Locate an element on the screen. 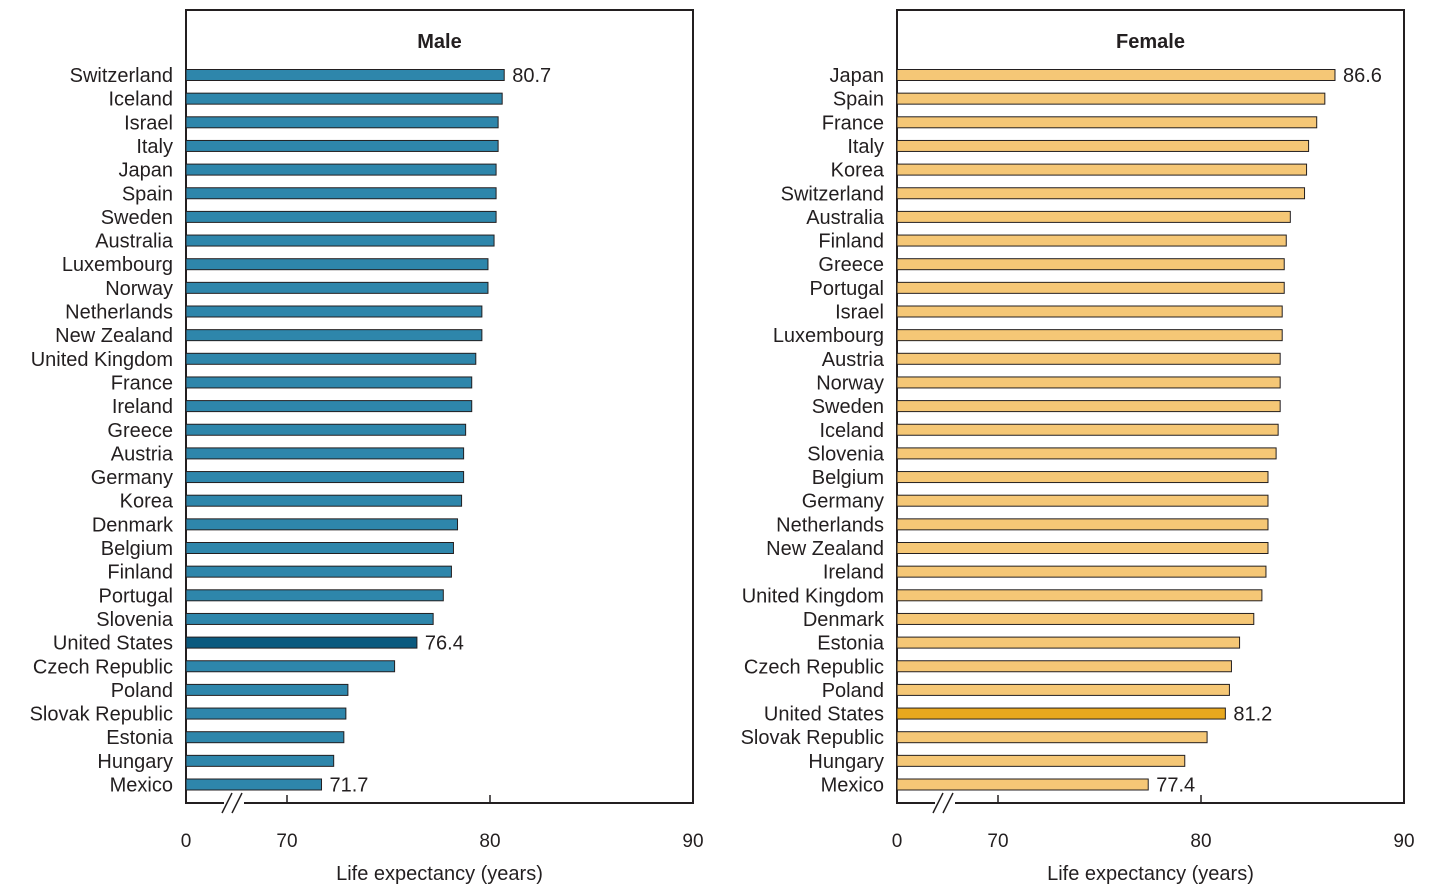 The height and width of the screenshot is (886, 1431). male-bar-italy is located at coordinates (342, 145).